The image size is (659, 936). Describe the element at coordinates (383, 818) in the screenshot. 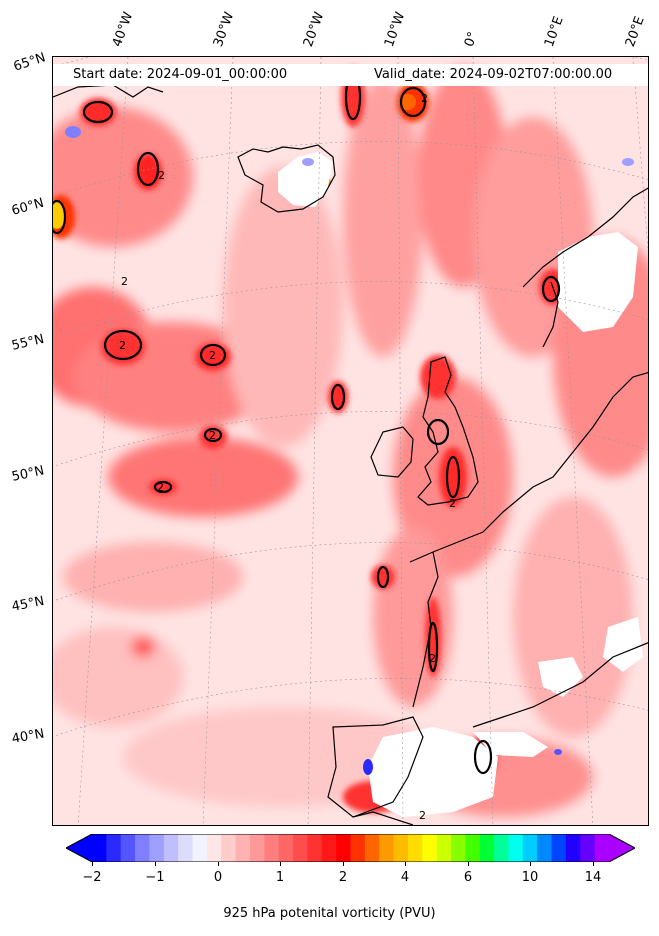

I see `africa-coast` at that location.